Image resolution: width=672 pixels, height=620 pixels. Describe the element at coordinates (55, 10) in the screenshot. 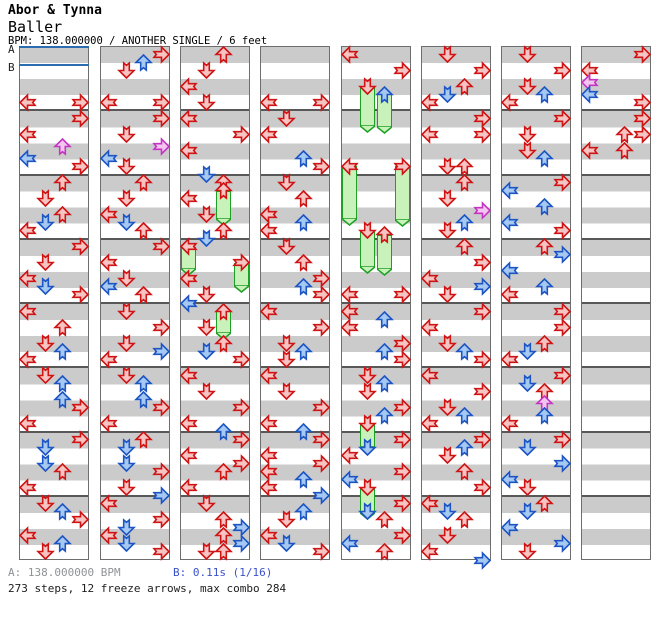

I see `artist-name: Abor & Tynna` at that location.